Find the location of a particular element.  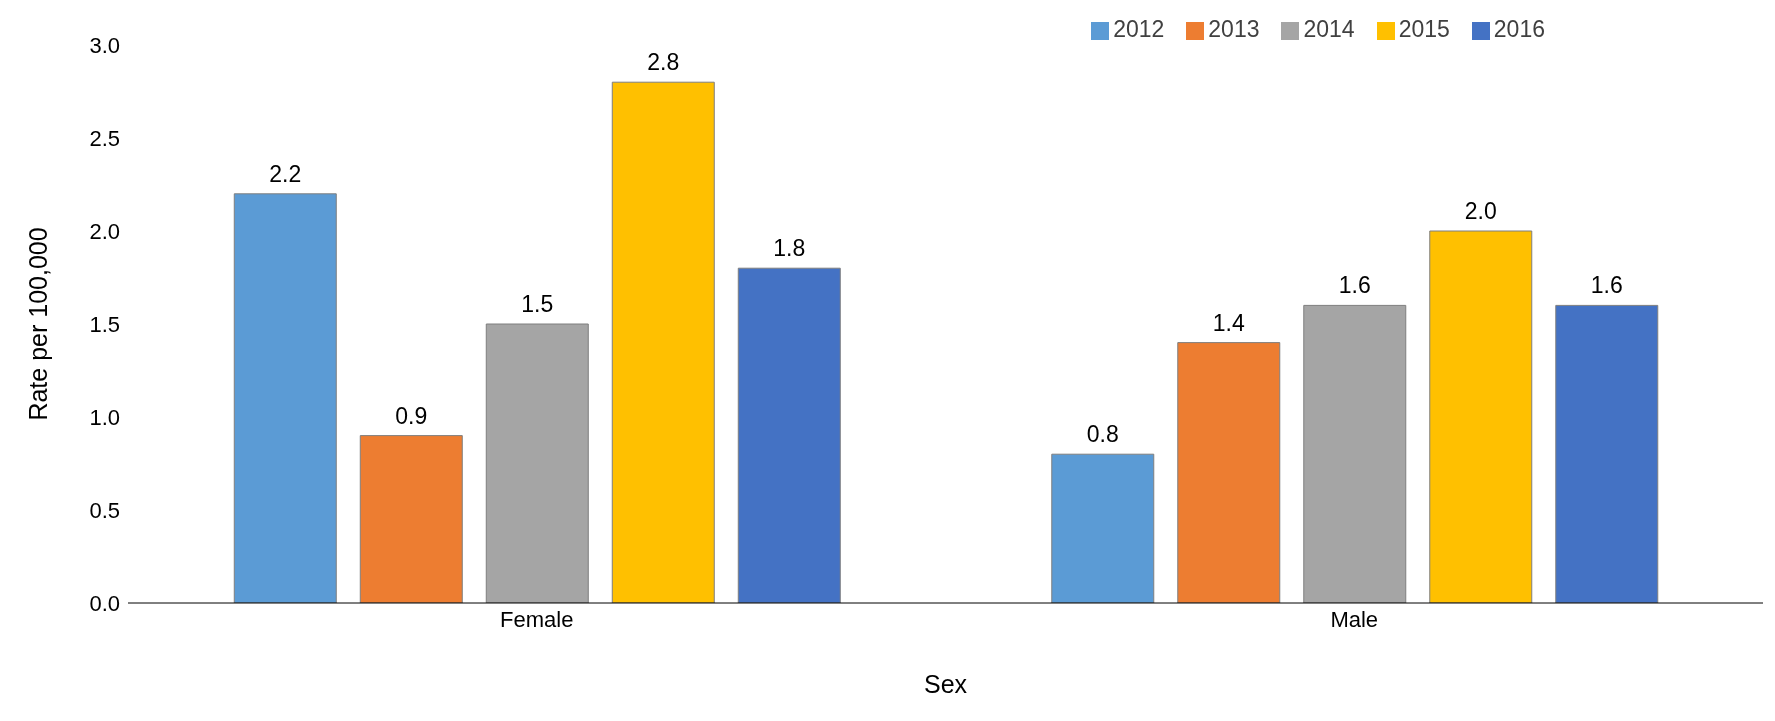

data-label: 2.0 is located at coordinates (1480, 211).